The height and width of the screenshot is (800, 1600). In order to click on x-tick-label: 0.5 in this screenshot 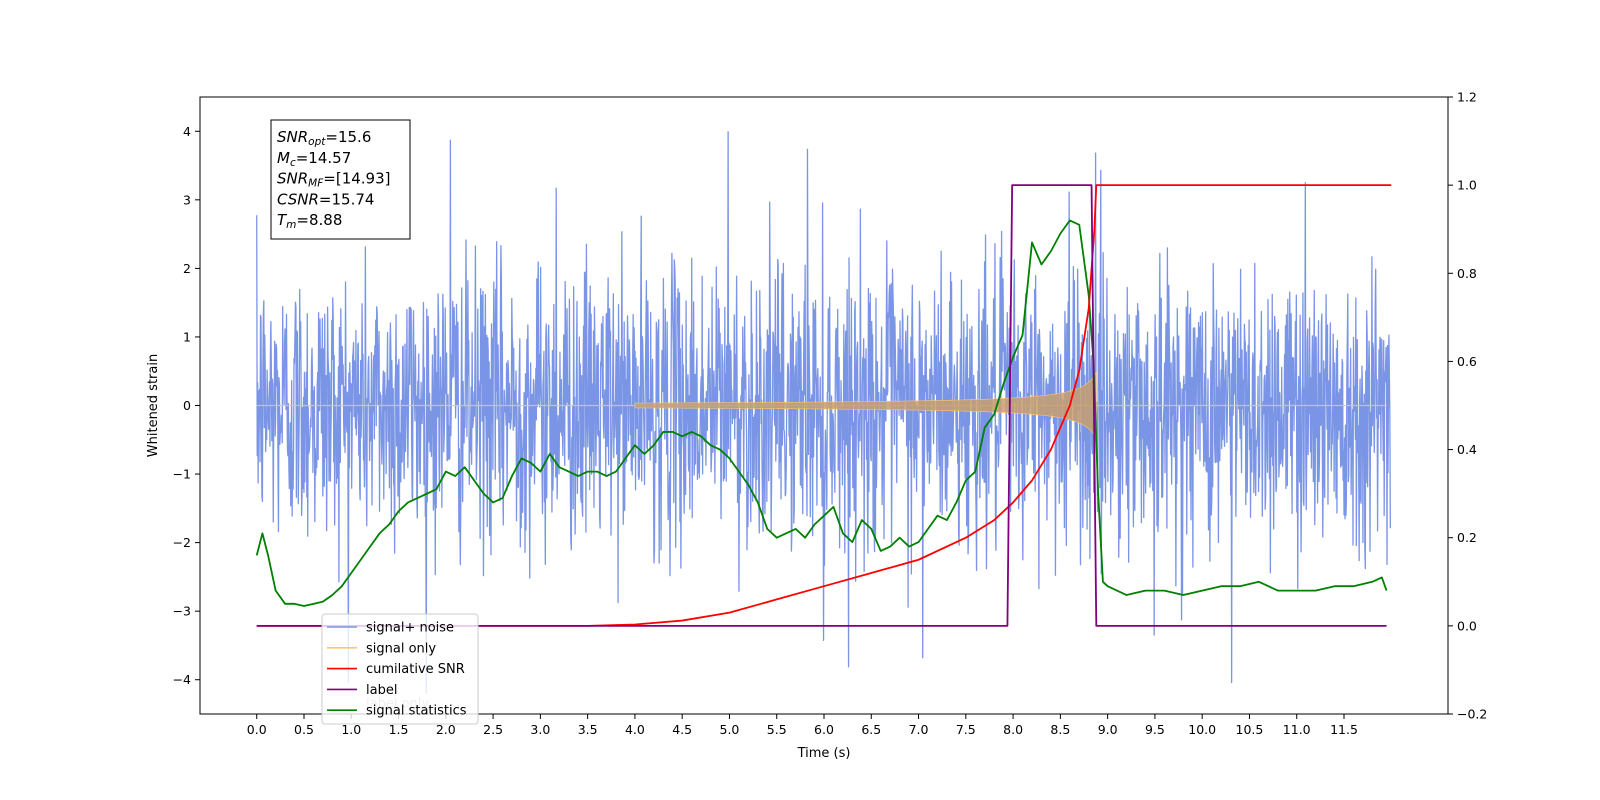, I will do `click(304, 729)`.